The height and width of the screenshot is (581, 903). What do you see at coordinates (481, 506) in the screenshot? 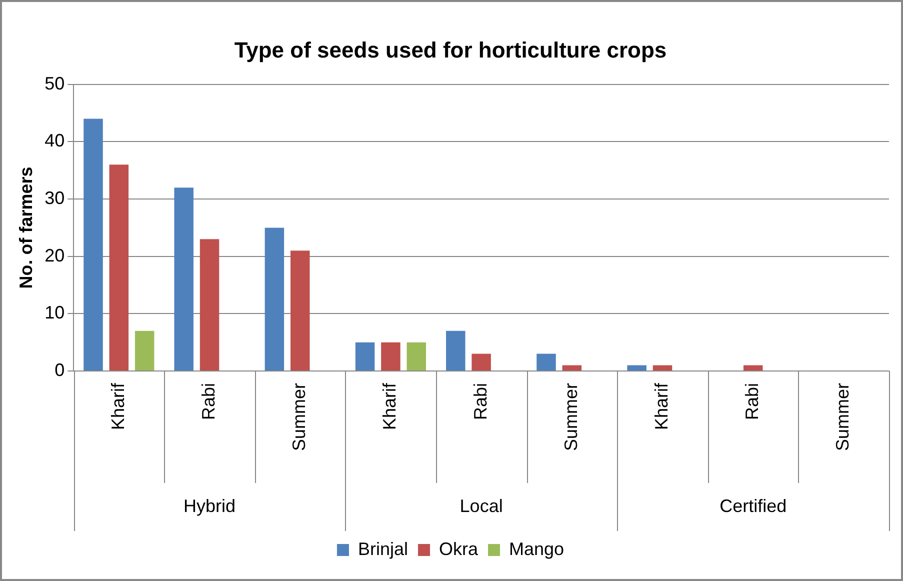
I see `text: Local` at bounding box center [481, 506].